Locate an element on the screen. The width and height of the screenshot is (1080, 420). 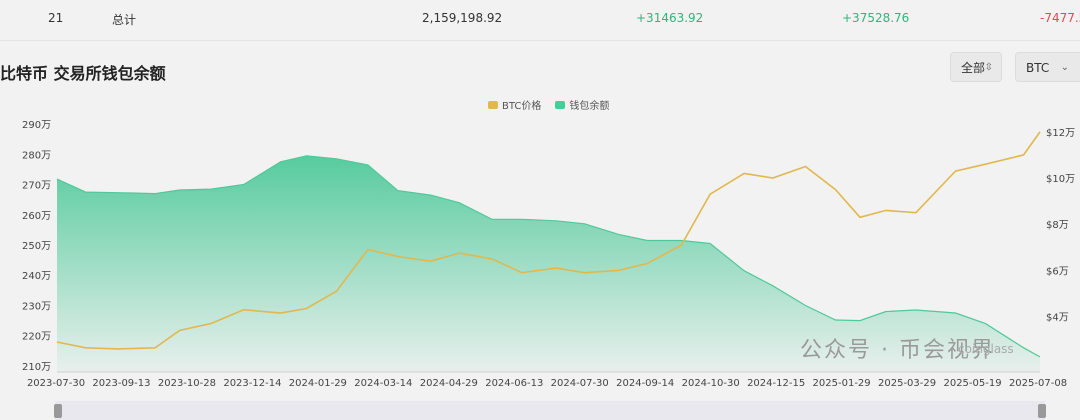
y-left-tick-label: 230万 is located at coordinates (36, 306).